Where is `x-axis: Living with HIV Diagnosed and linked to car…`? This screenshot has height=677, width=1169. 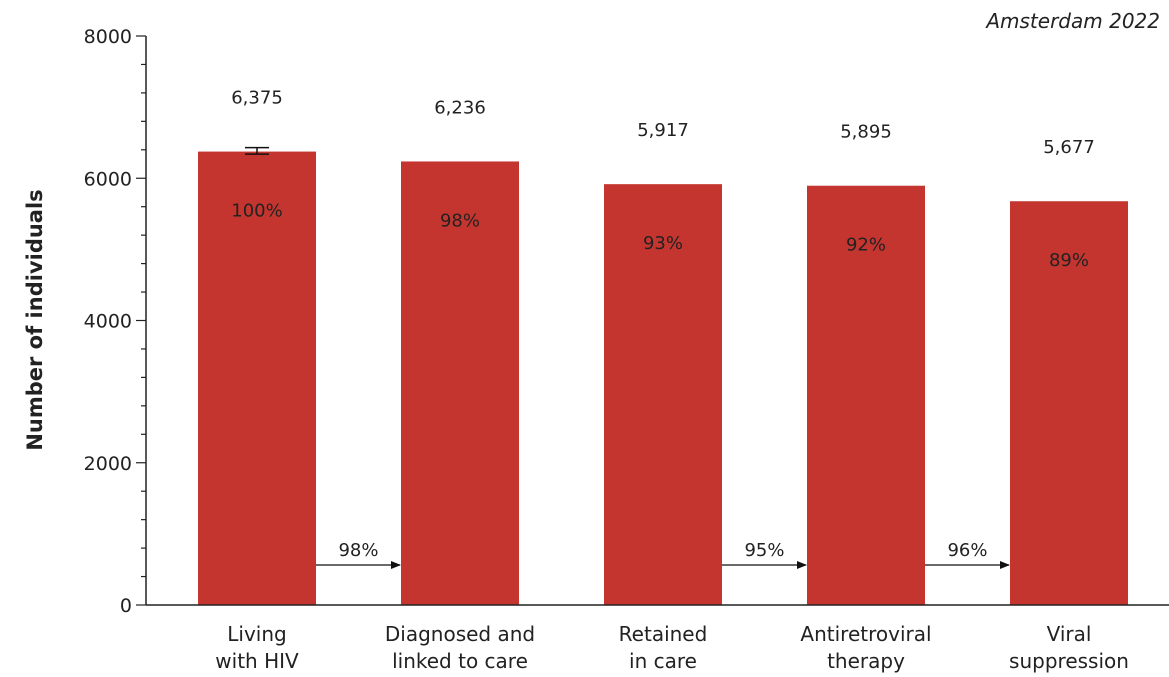 x-axis: Living with HIV Diagnosed and linked to car… is located at coordinates (657, 638).